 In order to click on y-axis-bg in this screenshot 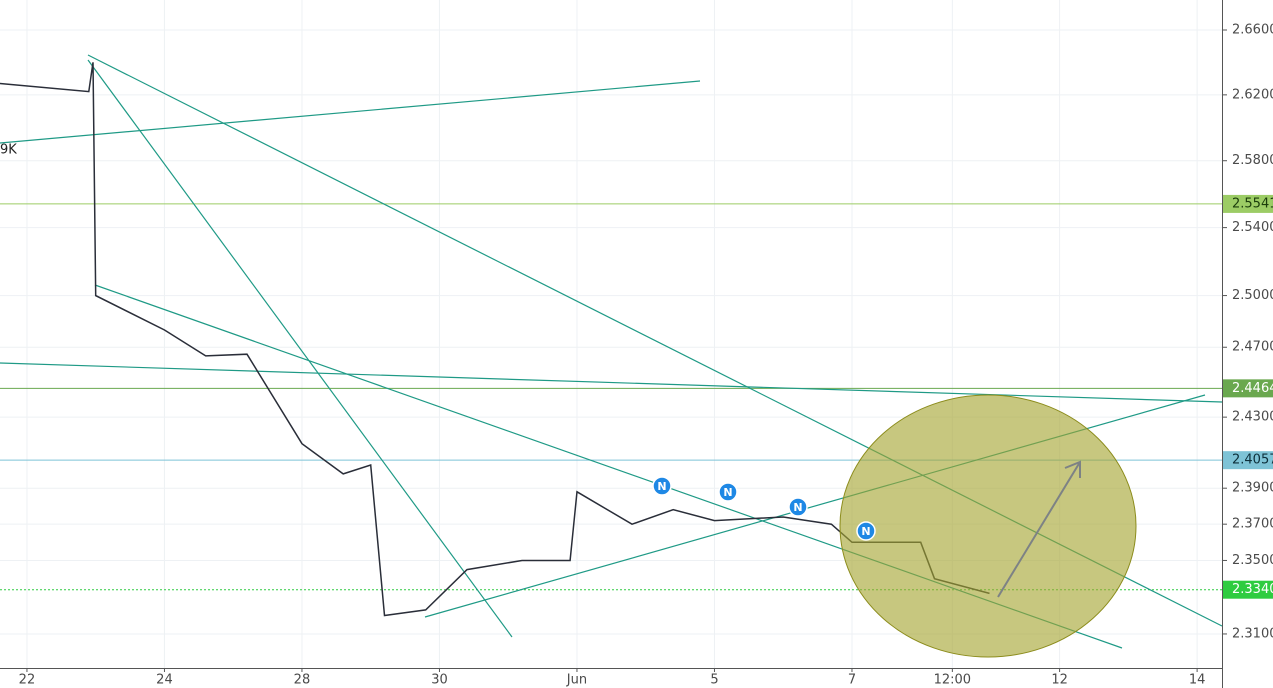, I will do `click(1248, 344)`.